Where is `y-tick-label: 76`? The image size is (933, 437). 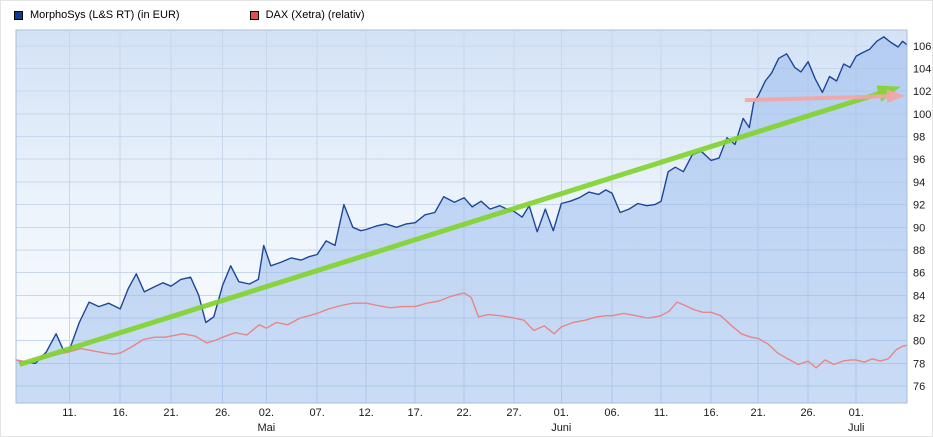
y-tick-label: 76 is located at coordinates (919, 387).